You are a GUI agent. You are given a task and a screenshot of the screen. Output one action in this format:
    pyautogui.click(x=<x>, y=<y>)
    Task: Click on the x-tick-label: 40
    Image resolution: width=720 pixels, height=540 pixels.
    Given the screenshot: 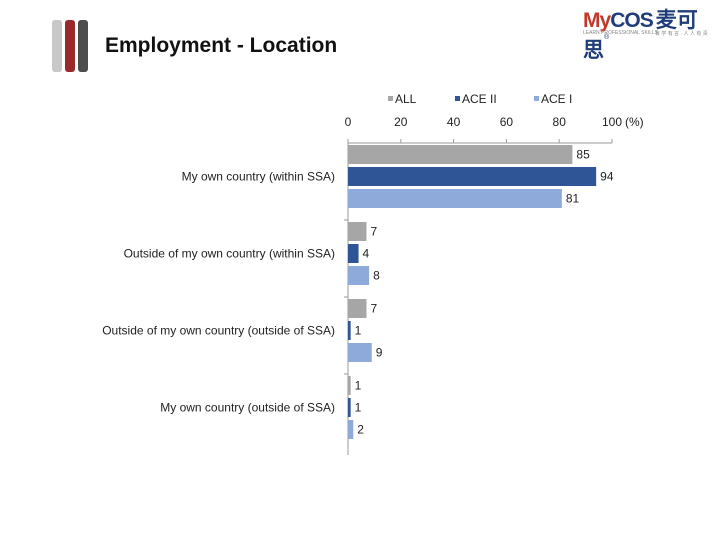 What is the action you would take?
    pyautogui.click(x=454, y=122)
    